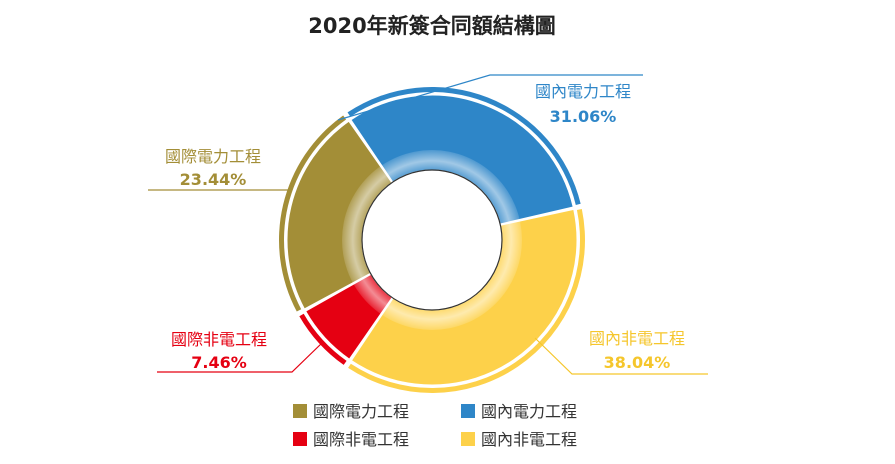  I want to click on slice-label-國內非電工程: 國內非電工程, so click(637, 338).